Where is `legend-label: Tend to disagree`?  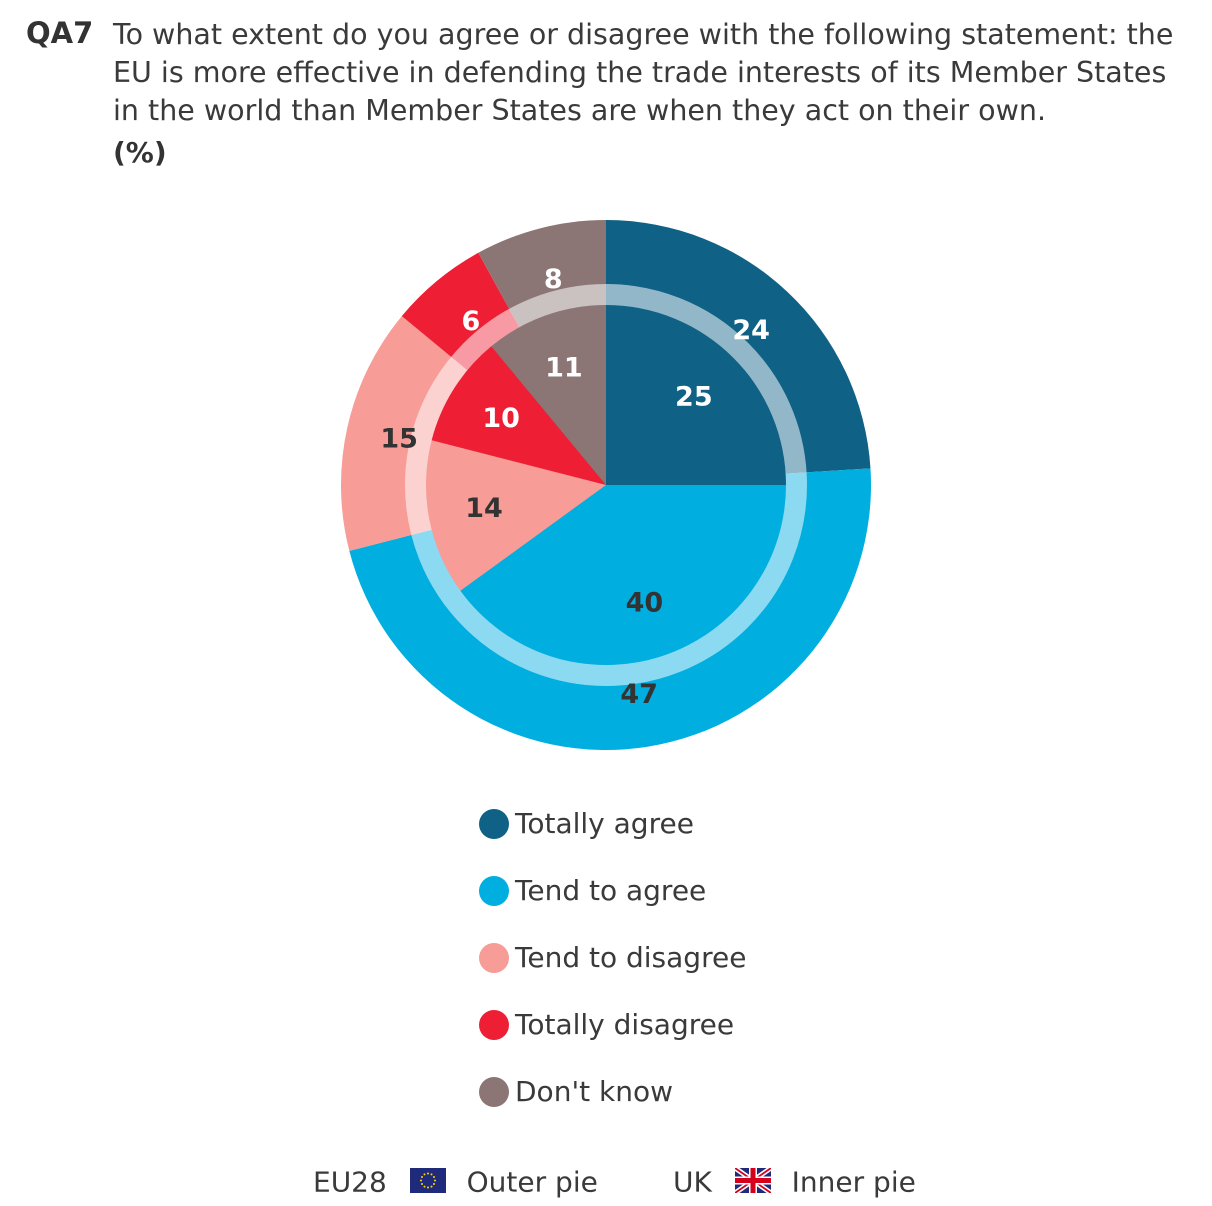
legend-label: Tend to disagree is located at coordinates (631, 957).